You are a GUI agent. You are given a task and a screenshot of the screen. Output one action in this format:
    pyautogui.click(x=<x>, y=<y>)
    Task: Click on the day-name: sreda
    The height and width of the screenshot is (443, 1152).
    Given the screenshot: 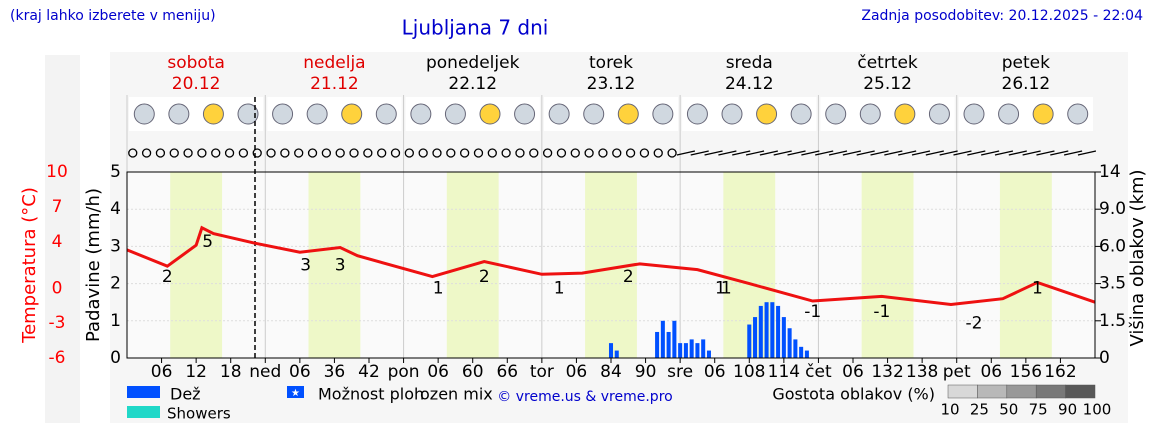 What is the action you would take?
    pyautogui.click(x=749, y=63)
    